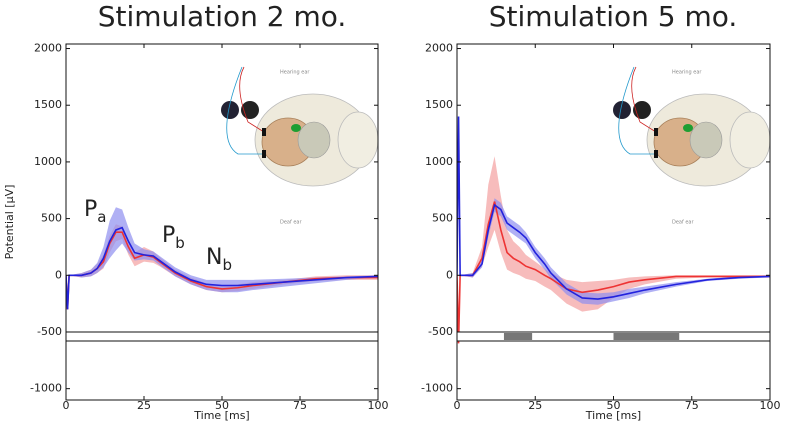 The image size is (786, 430). I want to click on peak-annotation: Pb, so click(173, 237).